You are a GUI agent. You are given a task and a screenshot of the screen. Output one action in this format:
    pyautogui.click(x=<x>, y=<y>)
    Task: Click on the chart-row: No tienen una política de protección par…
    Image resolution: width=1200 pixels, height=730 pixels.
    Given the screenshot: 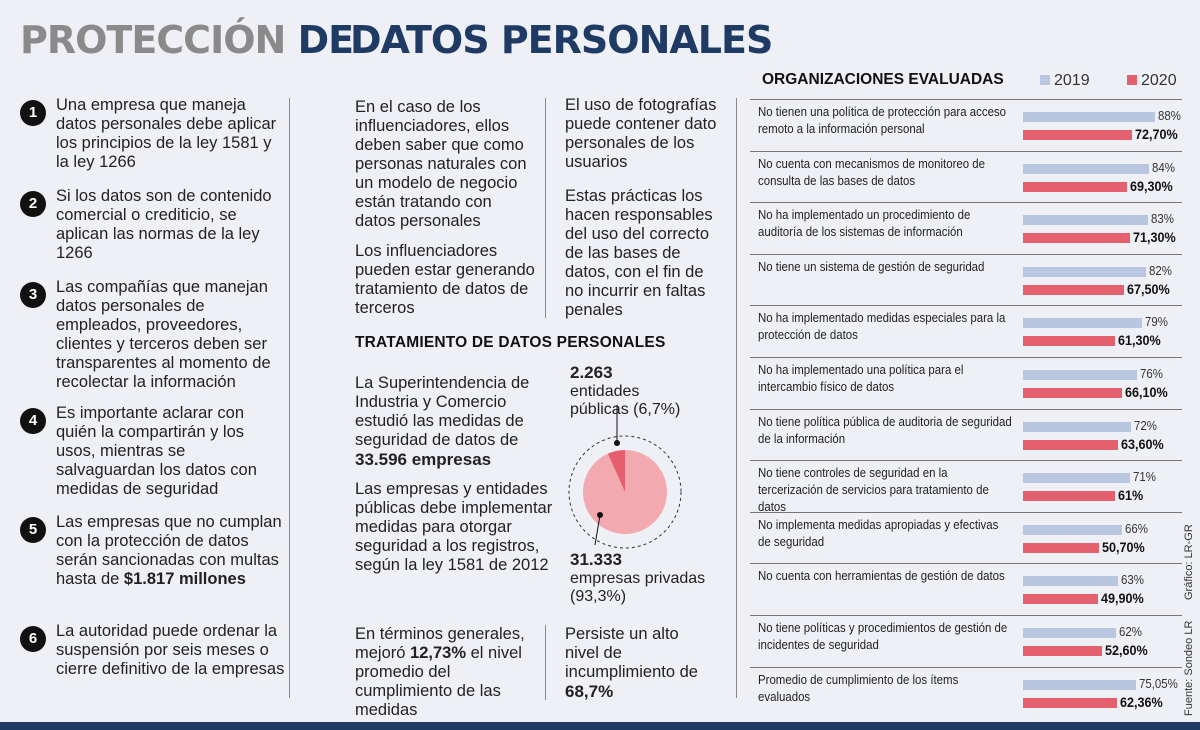 What is the action you would take?
    pyautogui.click(x=966, y=124)
    